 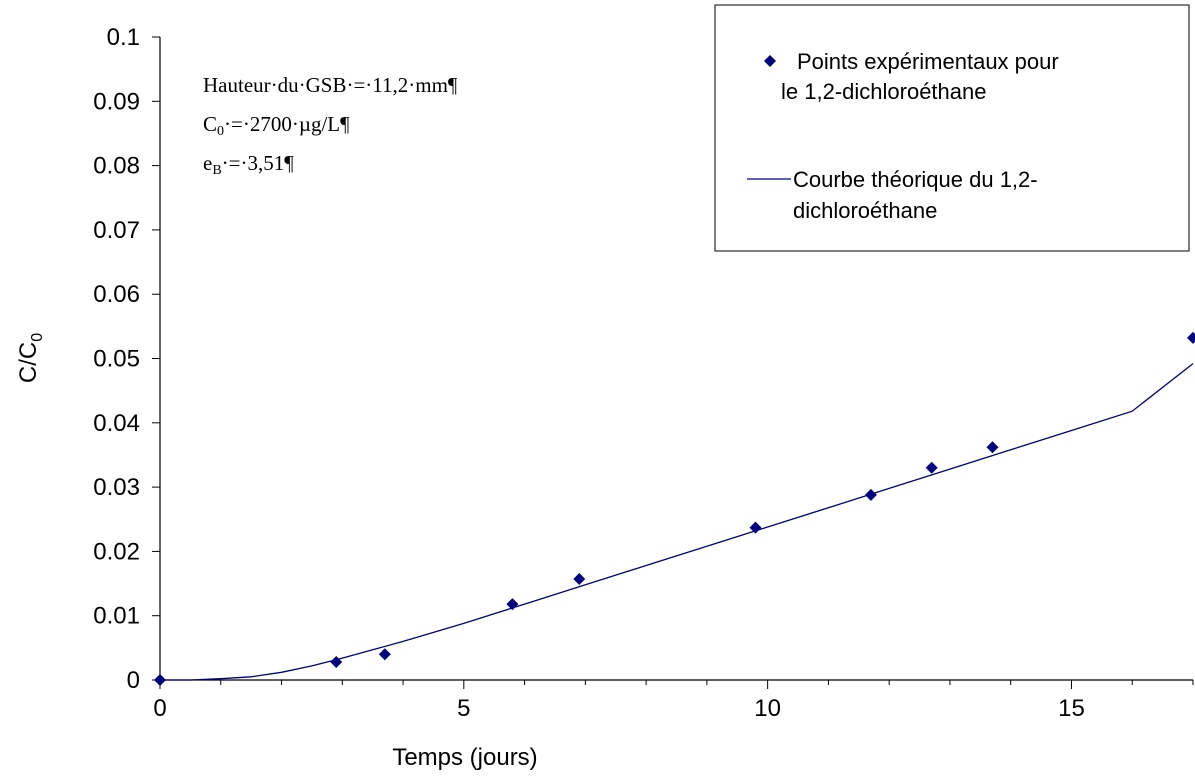 What do you see at coordinates (464, 757) in the screenshot?
I see `x-axis-title: Temps (jours)` at bounding box center [464, 757].